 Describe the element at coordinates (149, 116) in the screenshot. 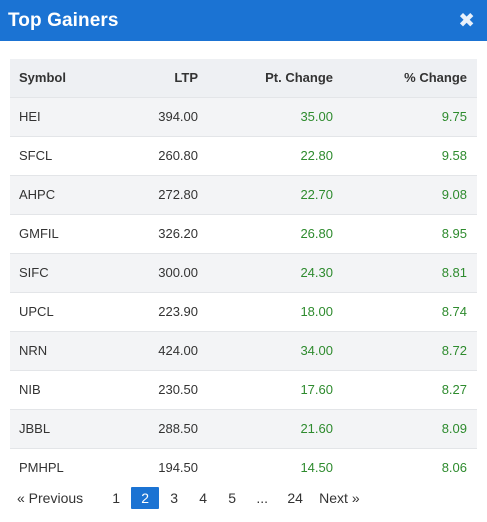

I see `cell-ltp: 394.00` at that location.